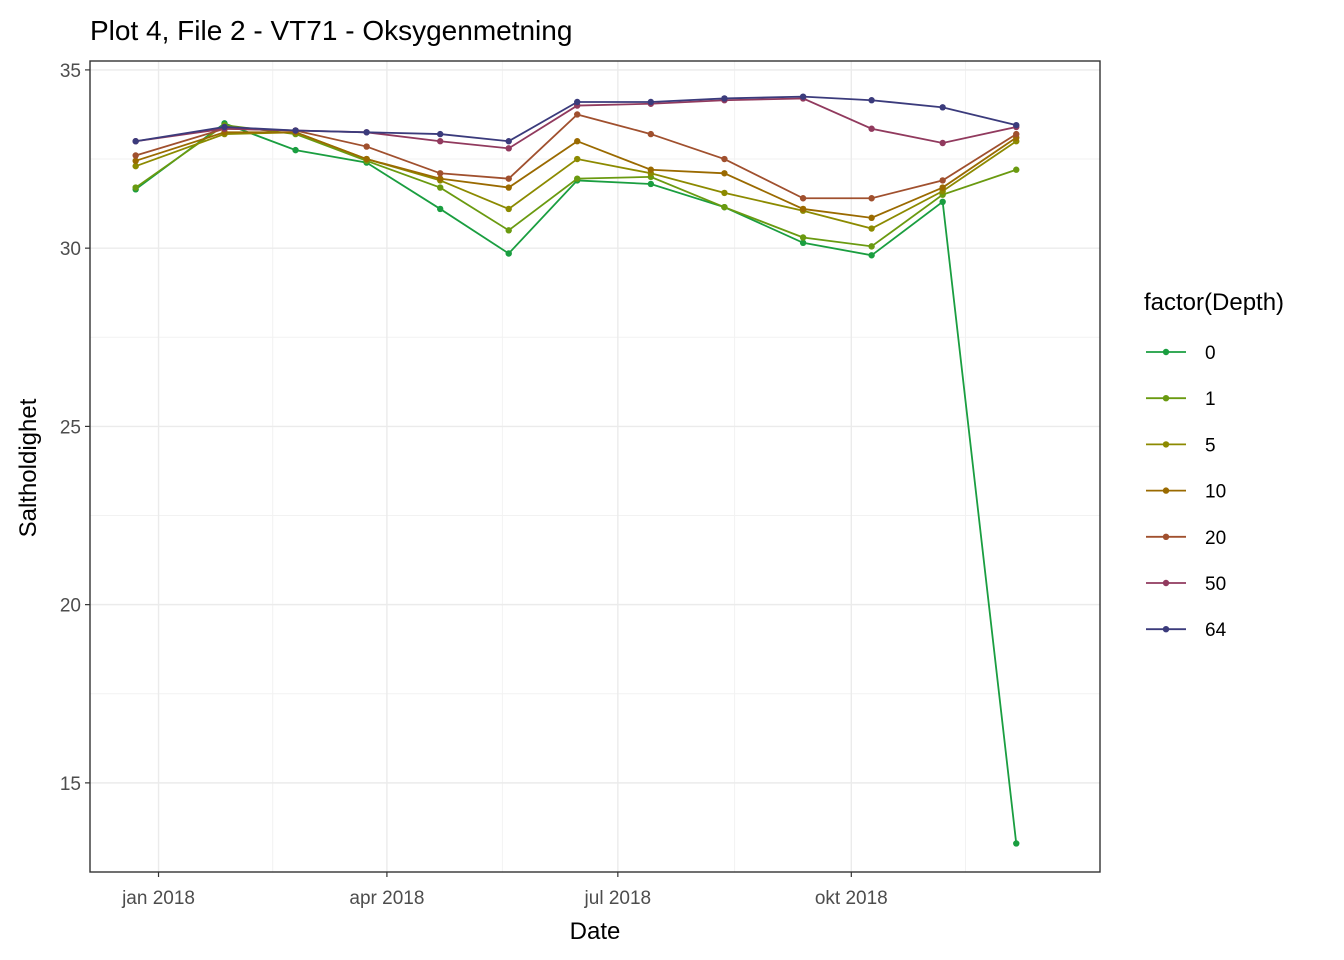 The height and width of the screenshot is (960, 1344). What do you see at coordinates (158, 898) in the screenshot?
I see `x-tick-label: jan 2018` at bounding box center [158, 898].